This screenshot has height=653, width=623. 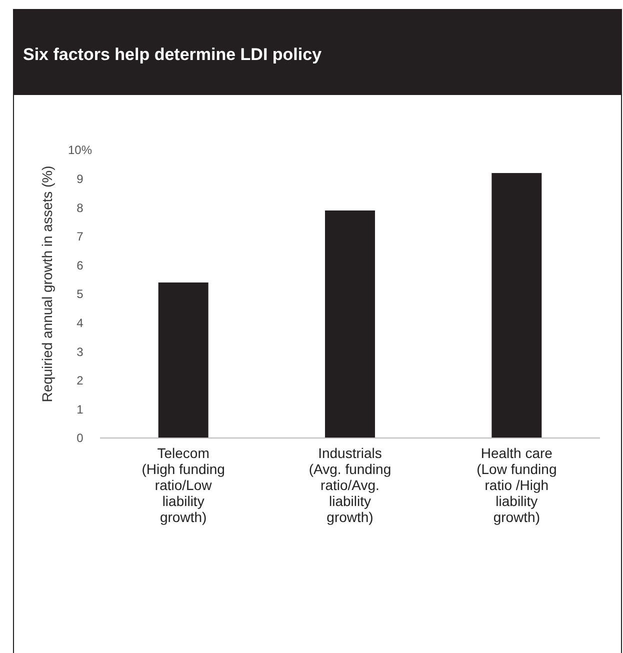 I want to click on x-tick-label: Industrials (Avg. funding ratio/Avg. liability growth), so click(x=350, y=485).